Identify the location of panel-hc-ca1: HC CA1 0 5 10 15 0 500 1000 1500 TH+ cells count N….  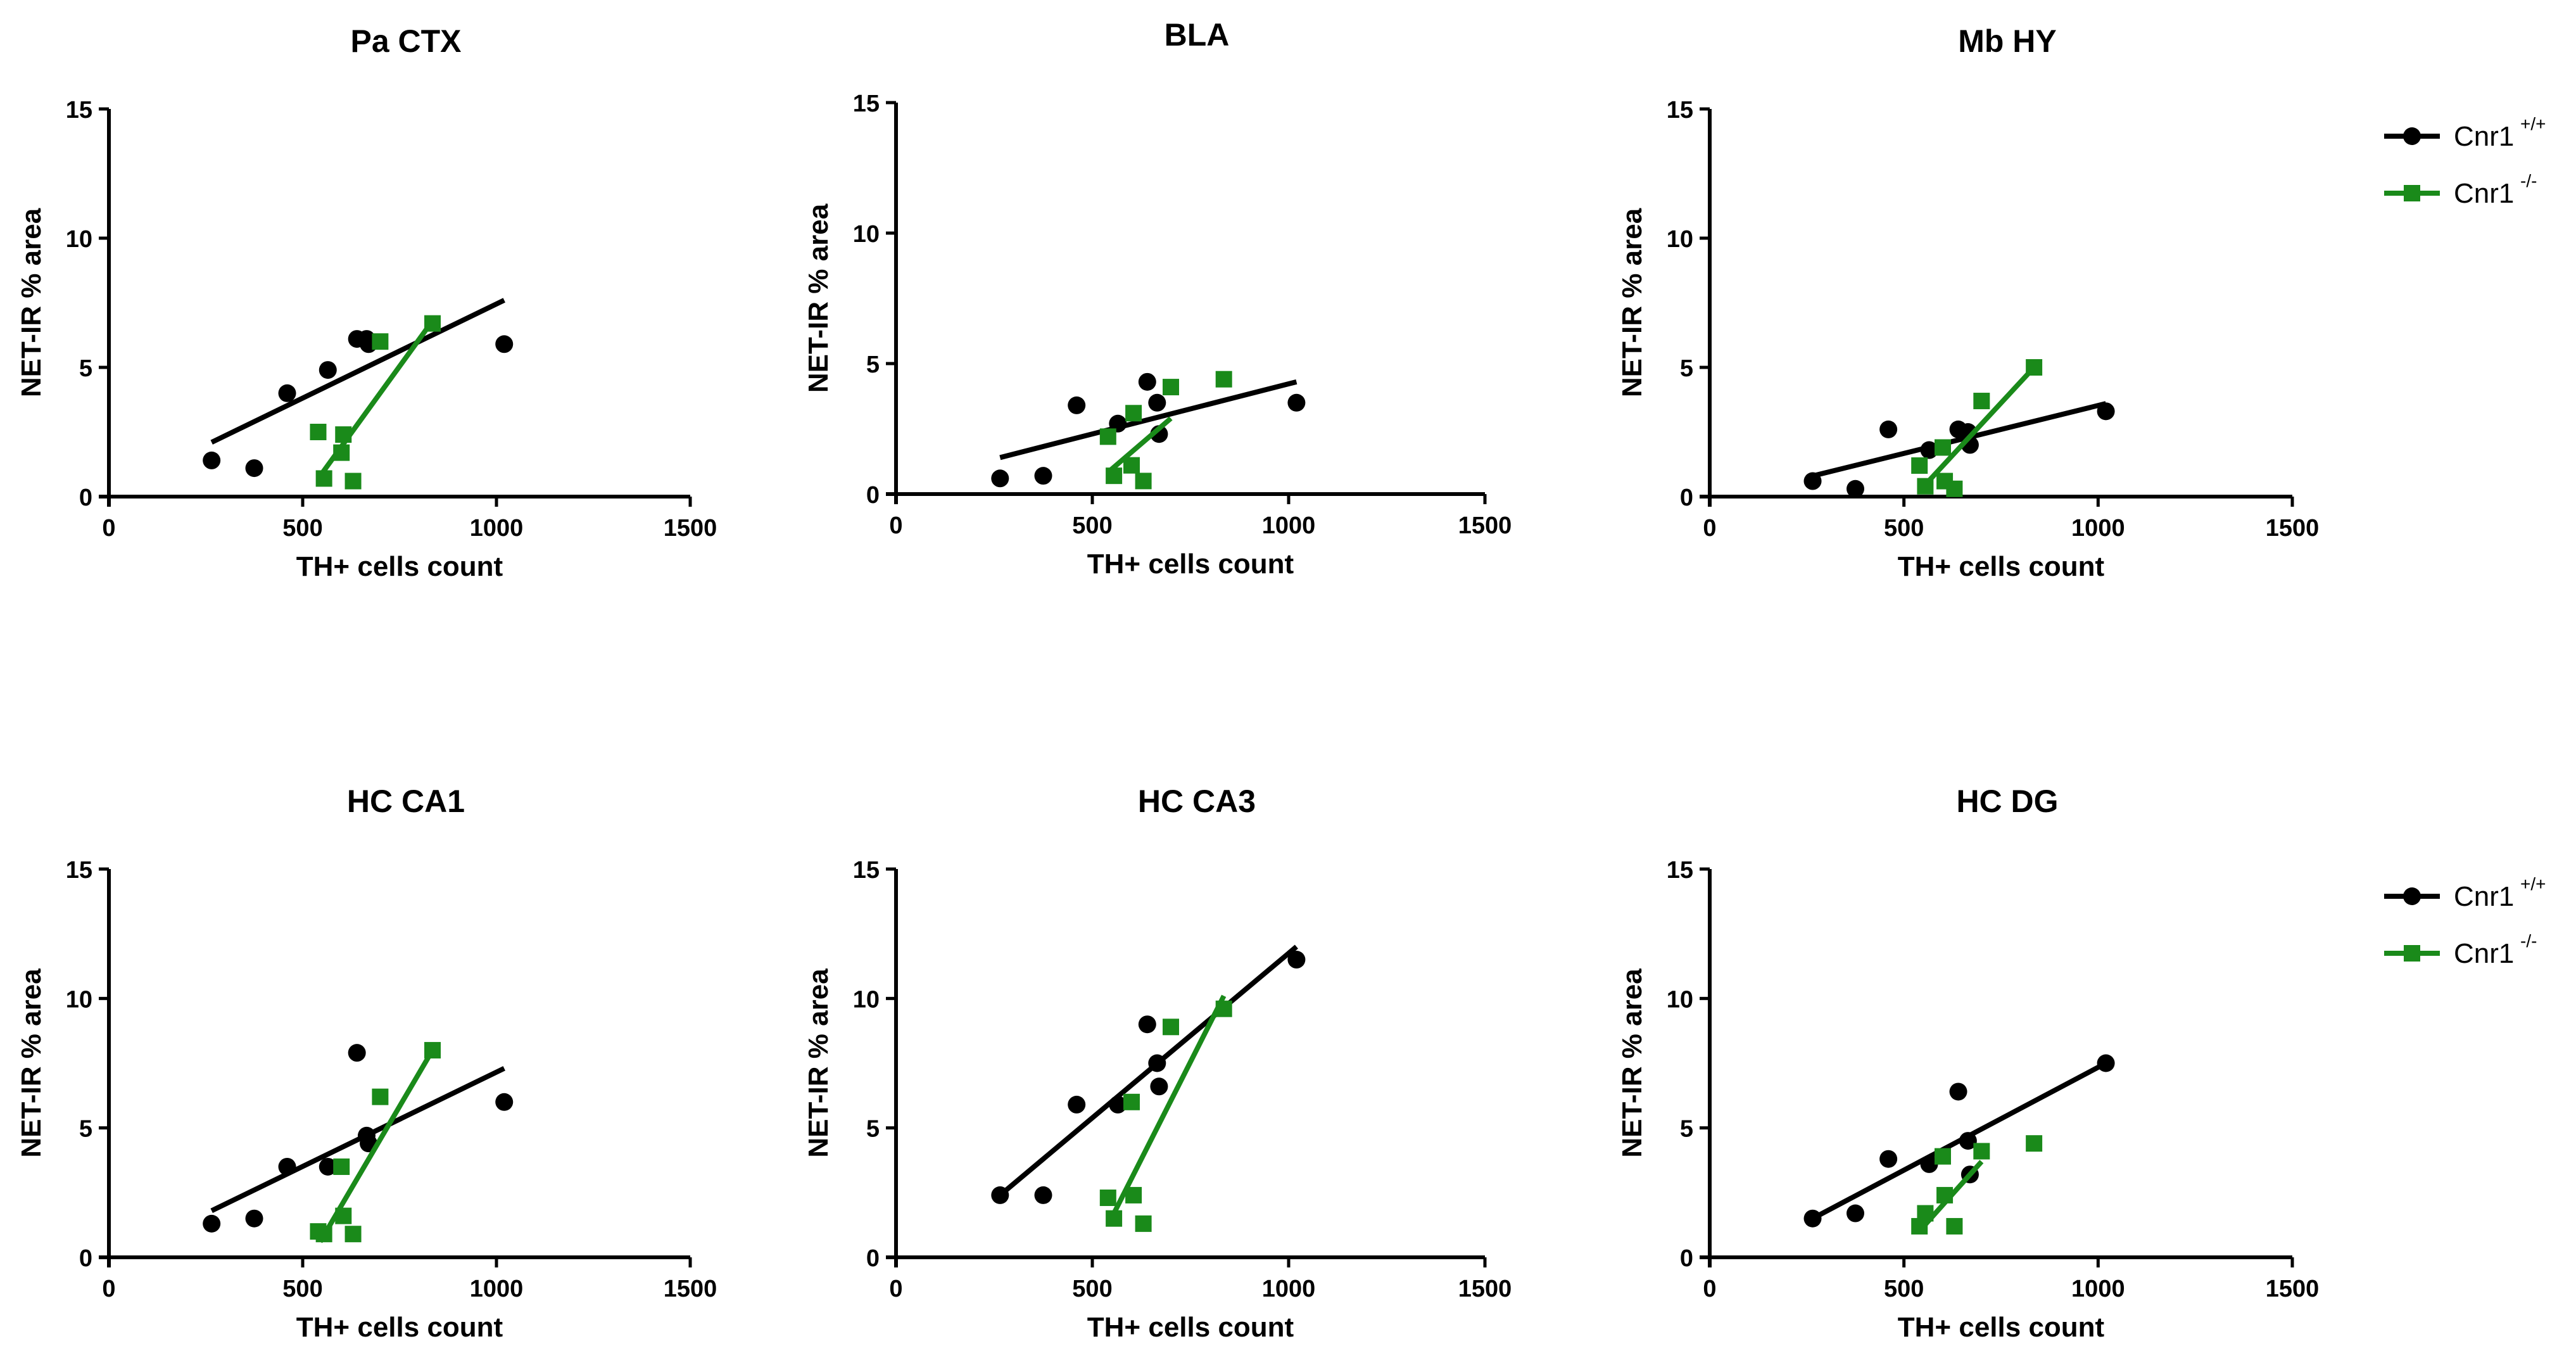
(366, 1063).